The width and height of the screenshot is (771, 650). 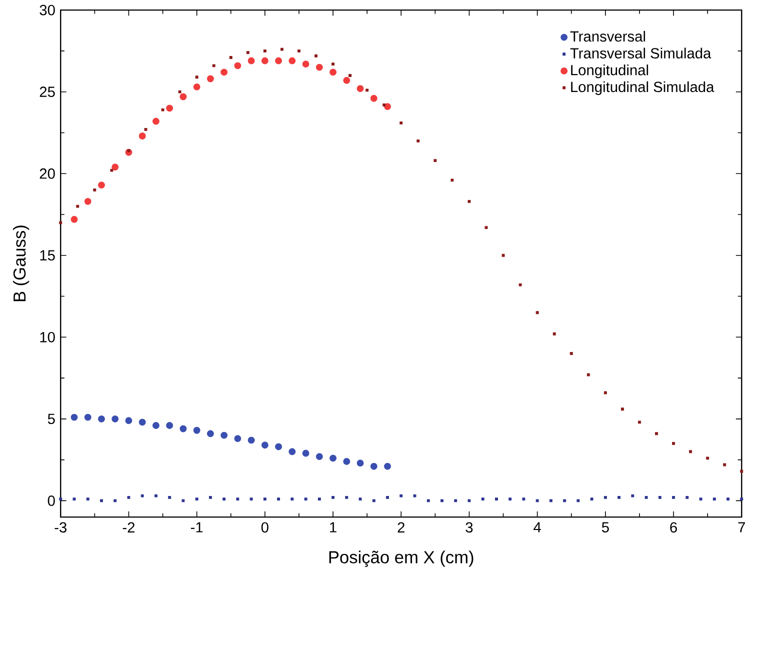 What do you see at coordinates (47, 255) in the screenshot?
I see `y-tick-label: 15` at bounding box center [47, 255].